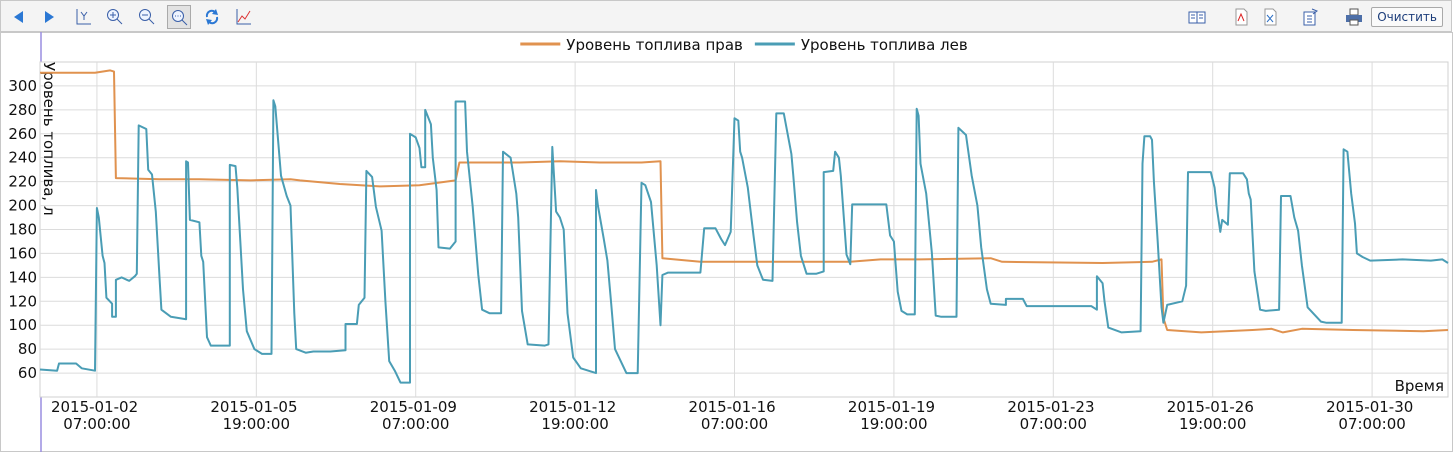 The image size is (1454, 452). I want to click on y-tick-label: 280, so click(22, 110).